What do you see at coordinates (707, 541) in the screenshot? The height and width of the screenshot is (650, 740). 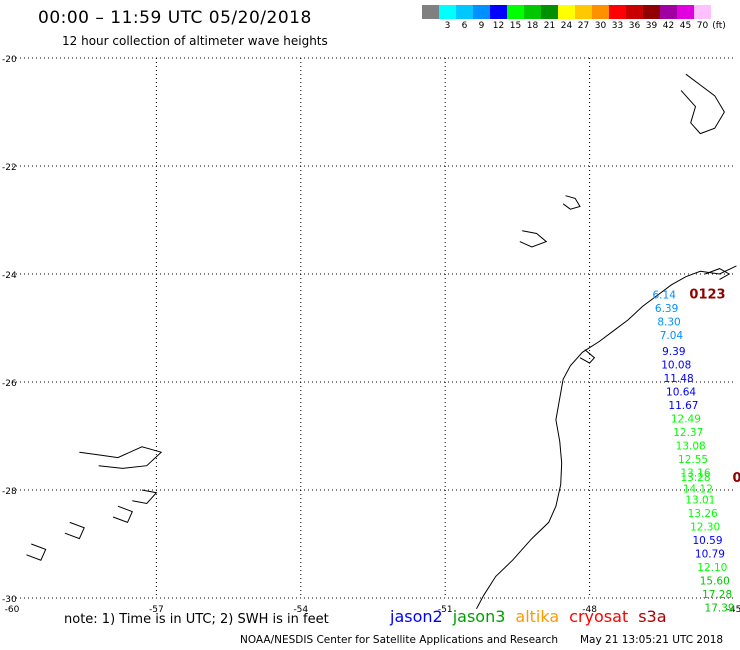 I see `wave-height-label: 10.59` at bounding box center [707, 541].